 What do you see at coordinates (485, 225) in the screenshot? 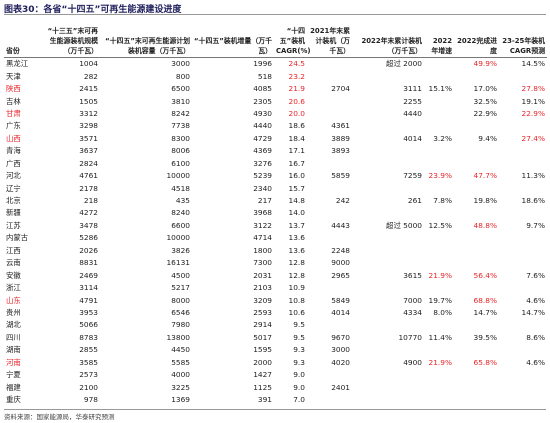
I see `value-cell: 48.8%` at bounding box center [485, 225].